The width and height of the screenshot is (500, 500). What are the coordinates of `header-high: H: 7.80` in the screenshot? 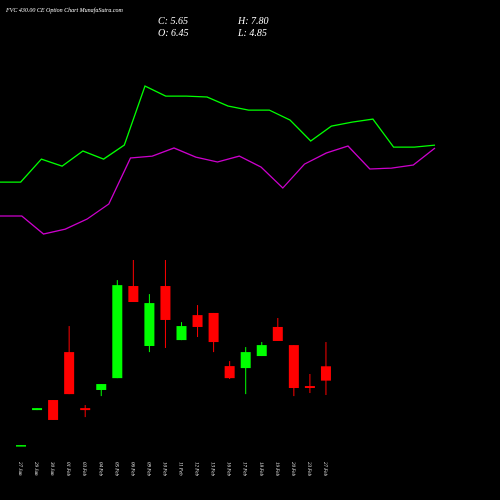 It's located at (253, 21).